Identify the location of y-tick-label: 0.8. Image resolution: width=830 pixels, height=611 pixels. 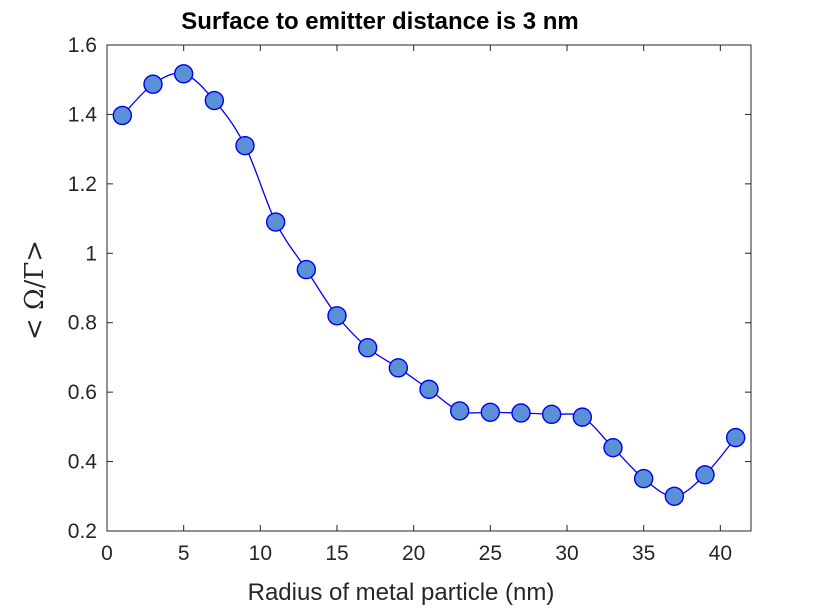
(82, 323).